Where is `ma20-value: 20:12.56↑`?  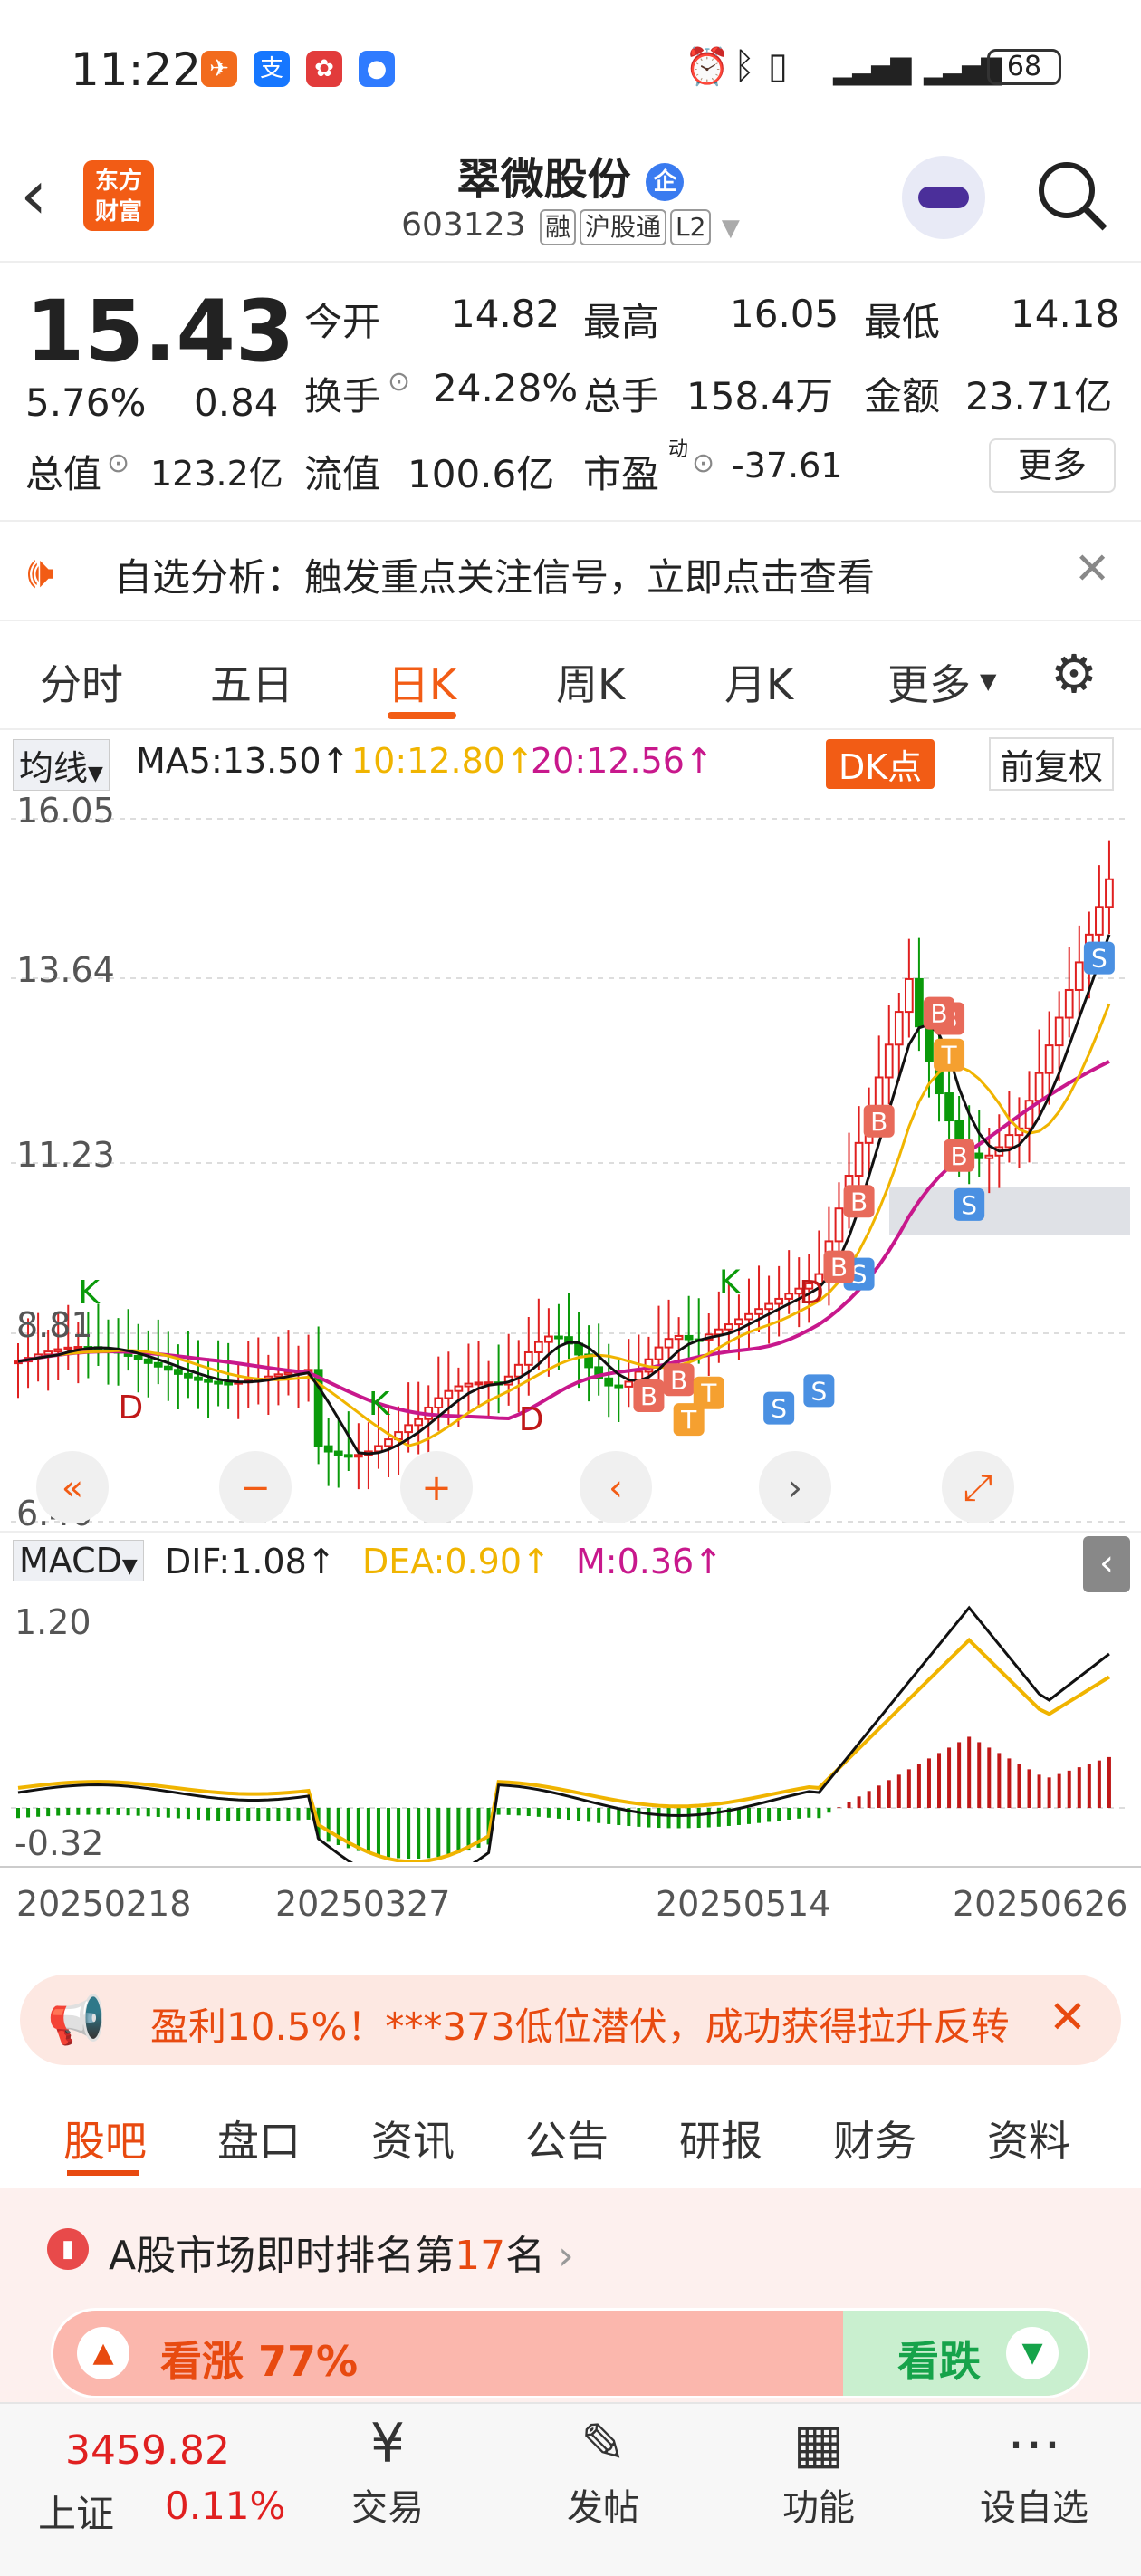 ma20-value: 20:12.56↑ is located at coordinates (622, 761).